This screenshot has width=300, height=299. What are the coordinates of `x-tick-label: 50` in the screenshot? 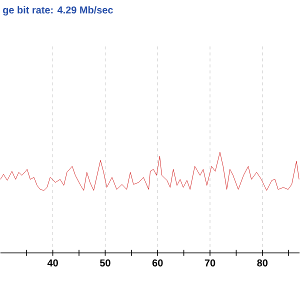 It's located at (105, 262).